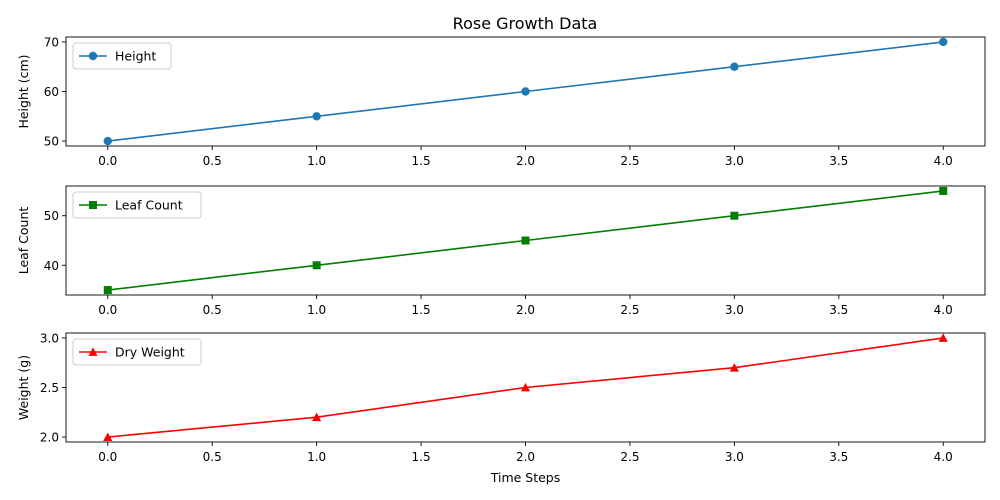 This screenshot has width=1000, height=500. Describe the element at coordinates (49, 388) in the screenshot. I see `y-tick-label: 2.5` at that location.